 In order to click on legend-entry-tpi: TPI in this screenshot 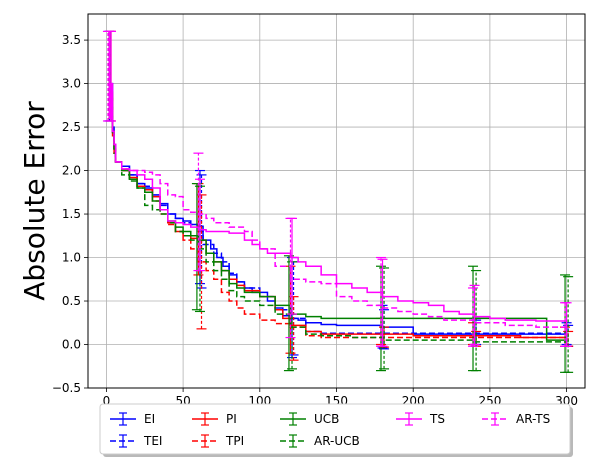, I will do `click(218, 441)`.